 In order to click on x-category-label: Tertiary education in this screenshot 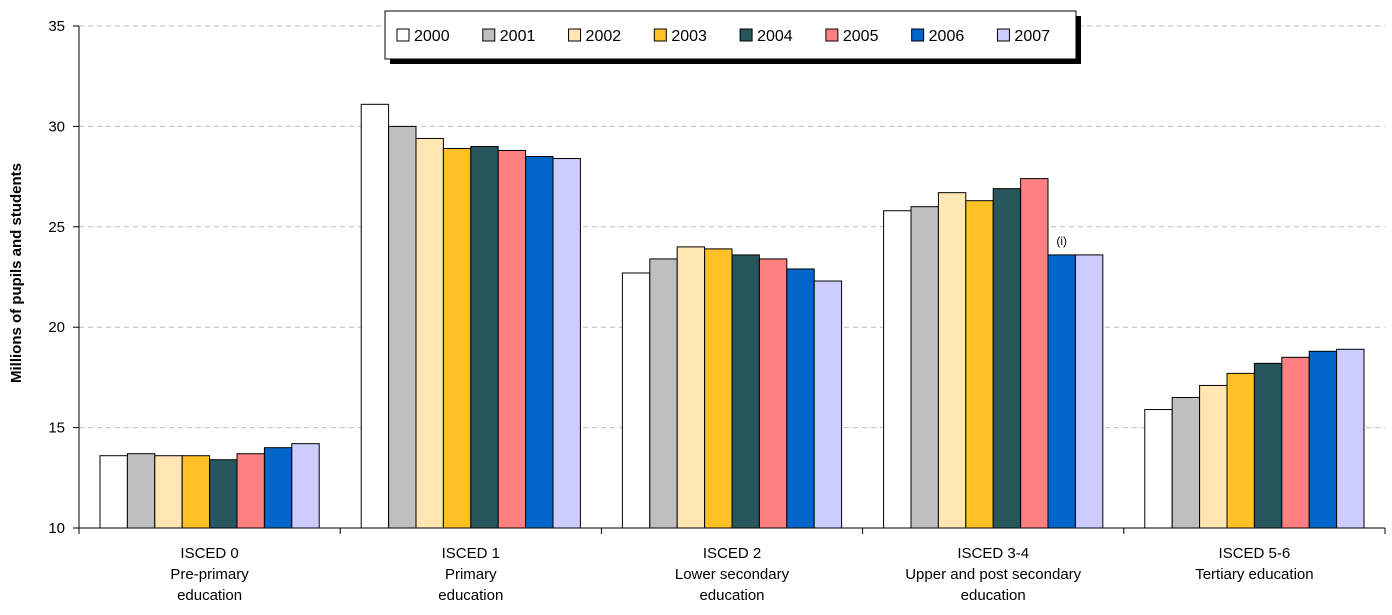, I will do `click(1254, 574)`.